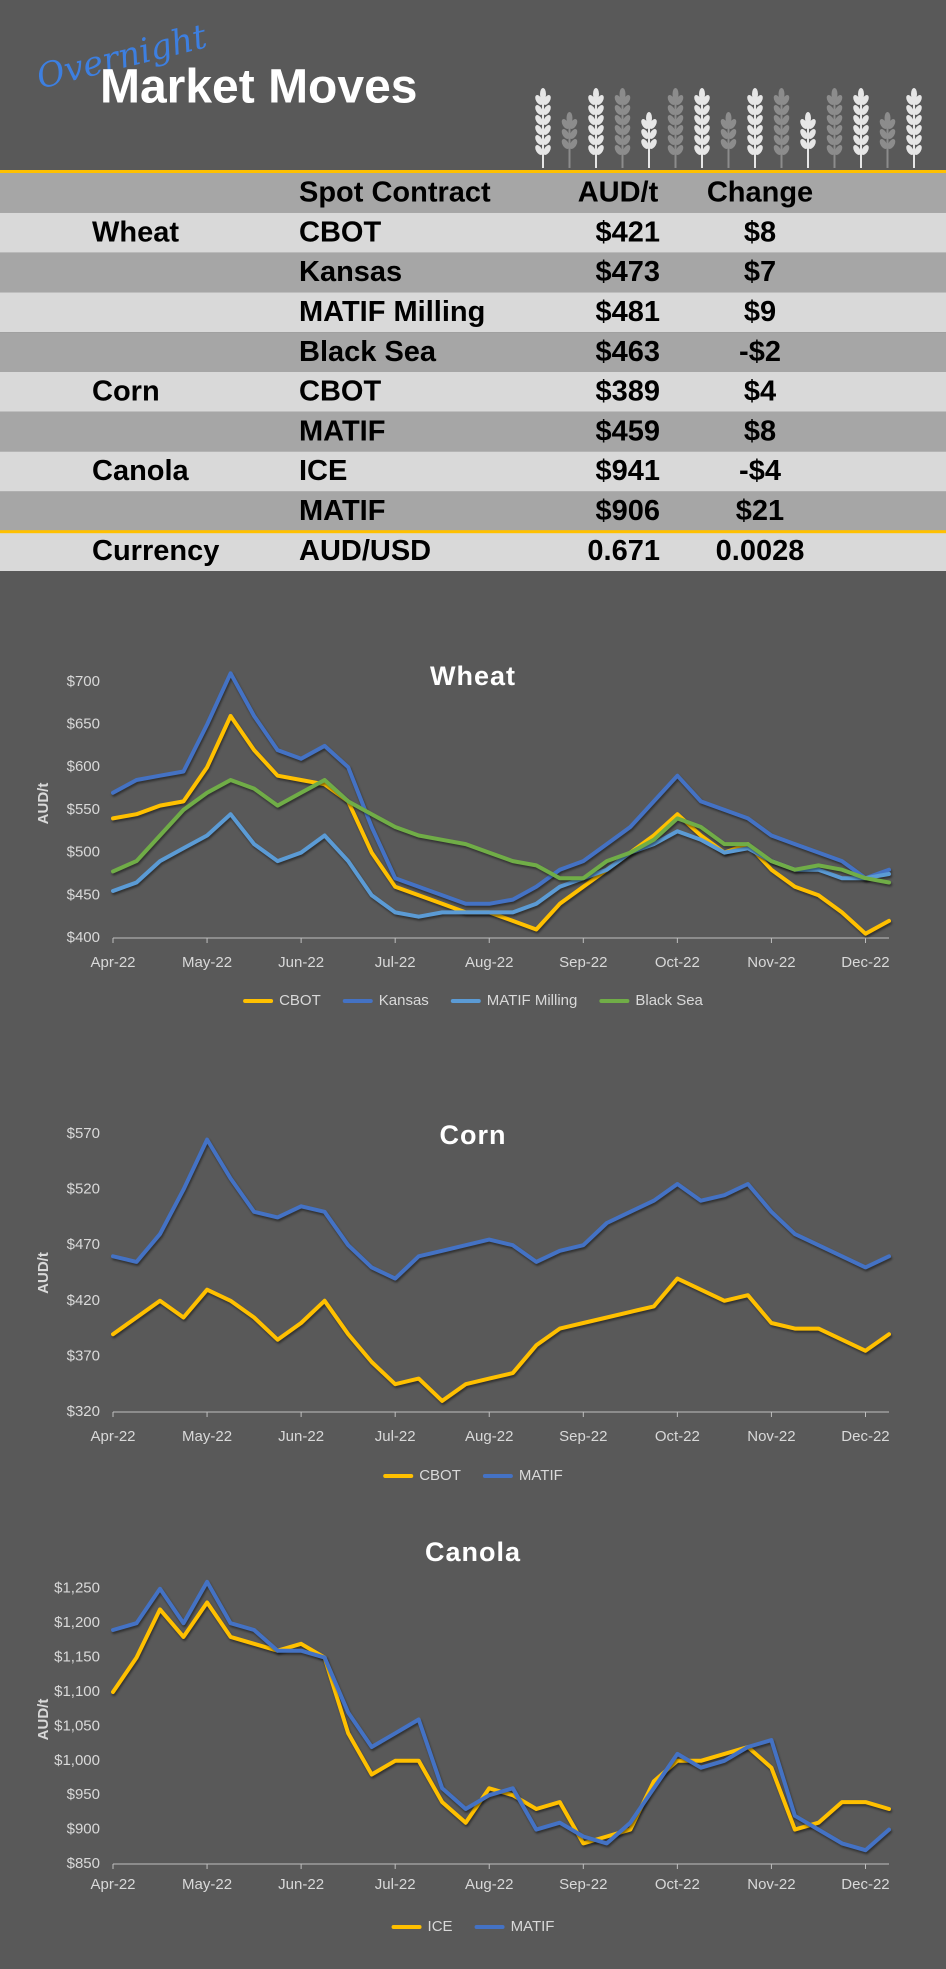 The height and width of the screenshot is (1969, 946). I want to click on y-tick-label: $550, so click(83, 809).